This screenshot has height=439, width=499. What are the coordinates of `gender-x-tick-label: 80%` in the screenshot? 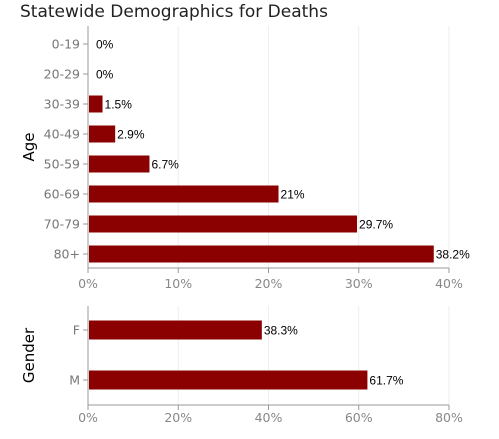 It's located at (449, 417).